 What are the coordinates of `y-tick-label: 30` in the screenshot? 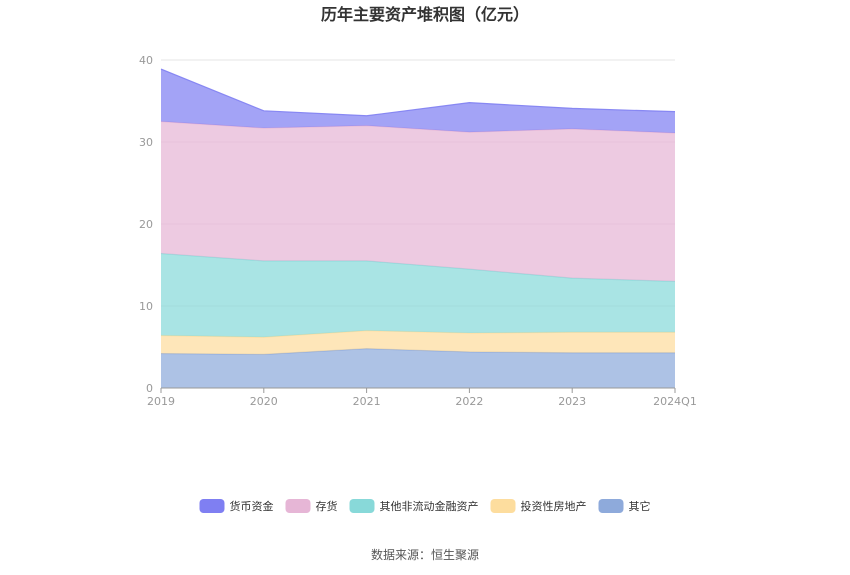 It's located at (146, 142).